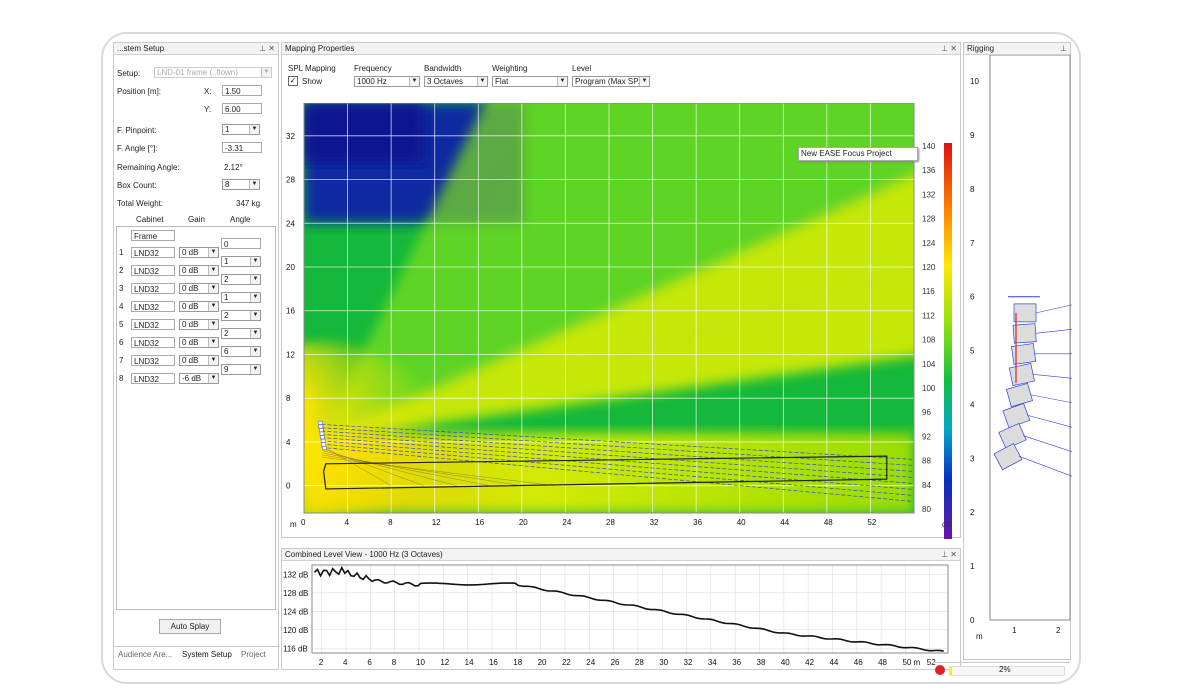 This screenshot has width=1200, height=700. Describe the element at coordinates (129, 73) in the screenshot. I see `setup-label: Setup:` at that location.